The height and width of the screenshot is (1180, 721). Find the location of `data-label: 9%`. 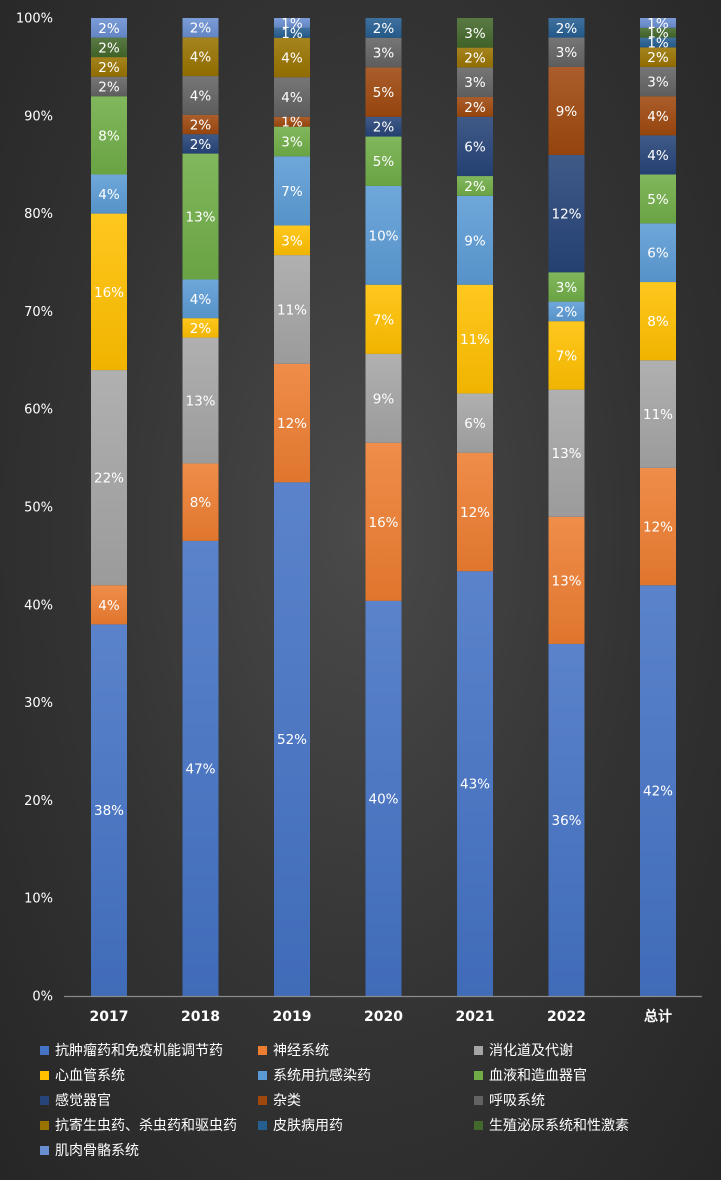

data-label: 9% is located at coordinates (384, 399).